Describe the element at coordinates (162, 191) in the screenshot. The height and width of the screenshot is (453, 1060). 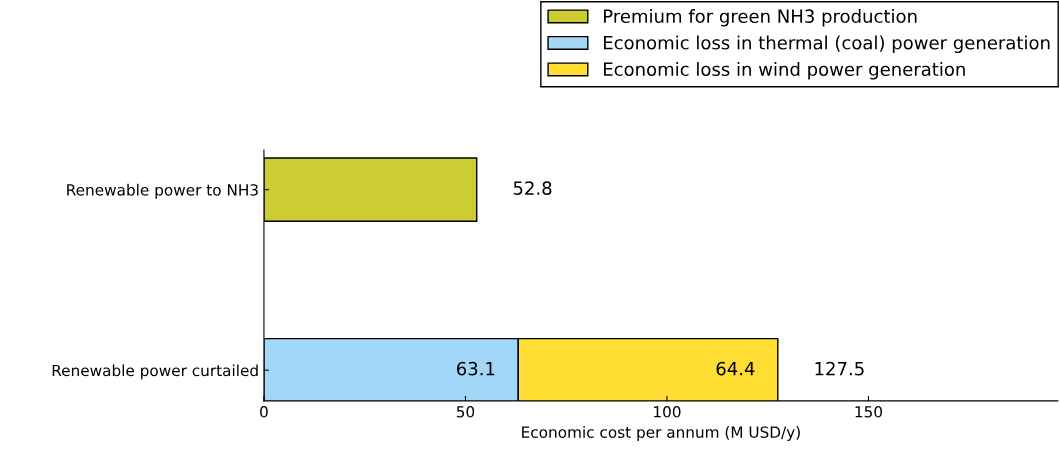
I see `y-tick-label: Renewable power to NH3` at that location.